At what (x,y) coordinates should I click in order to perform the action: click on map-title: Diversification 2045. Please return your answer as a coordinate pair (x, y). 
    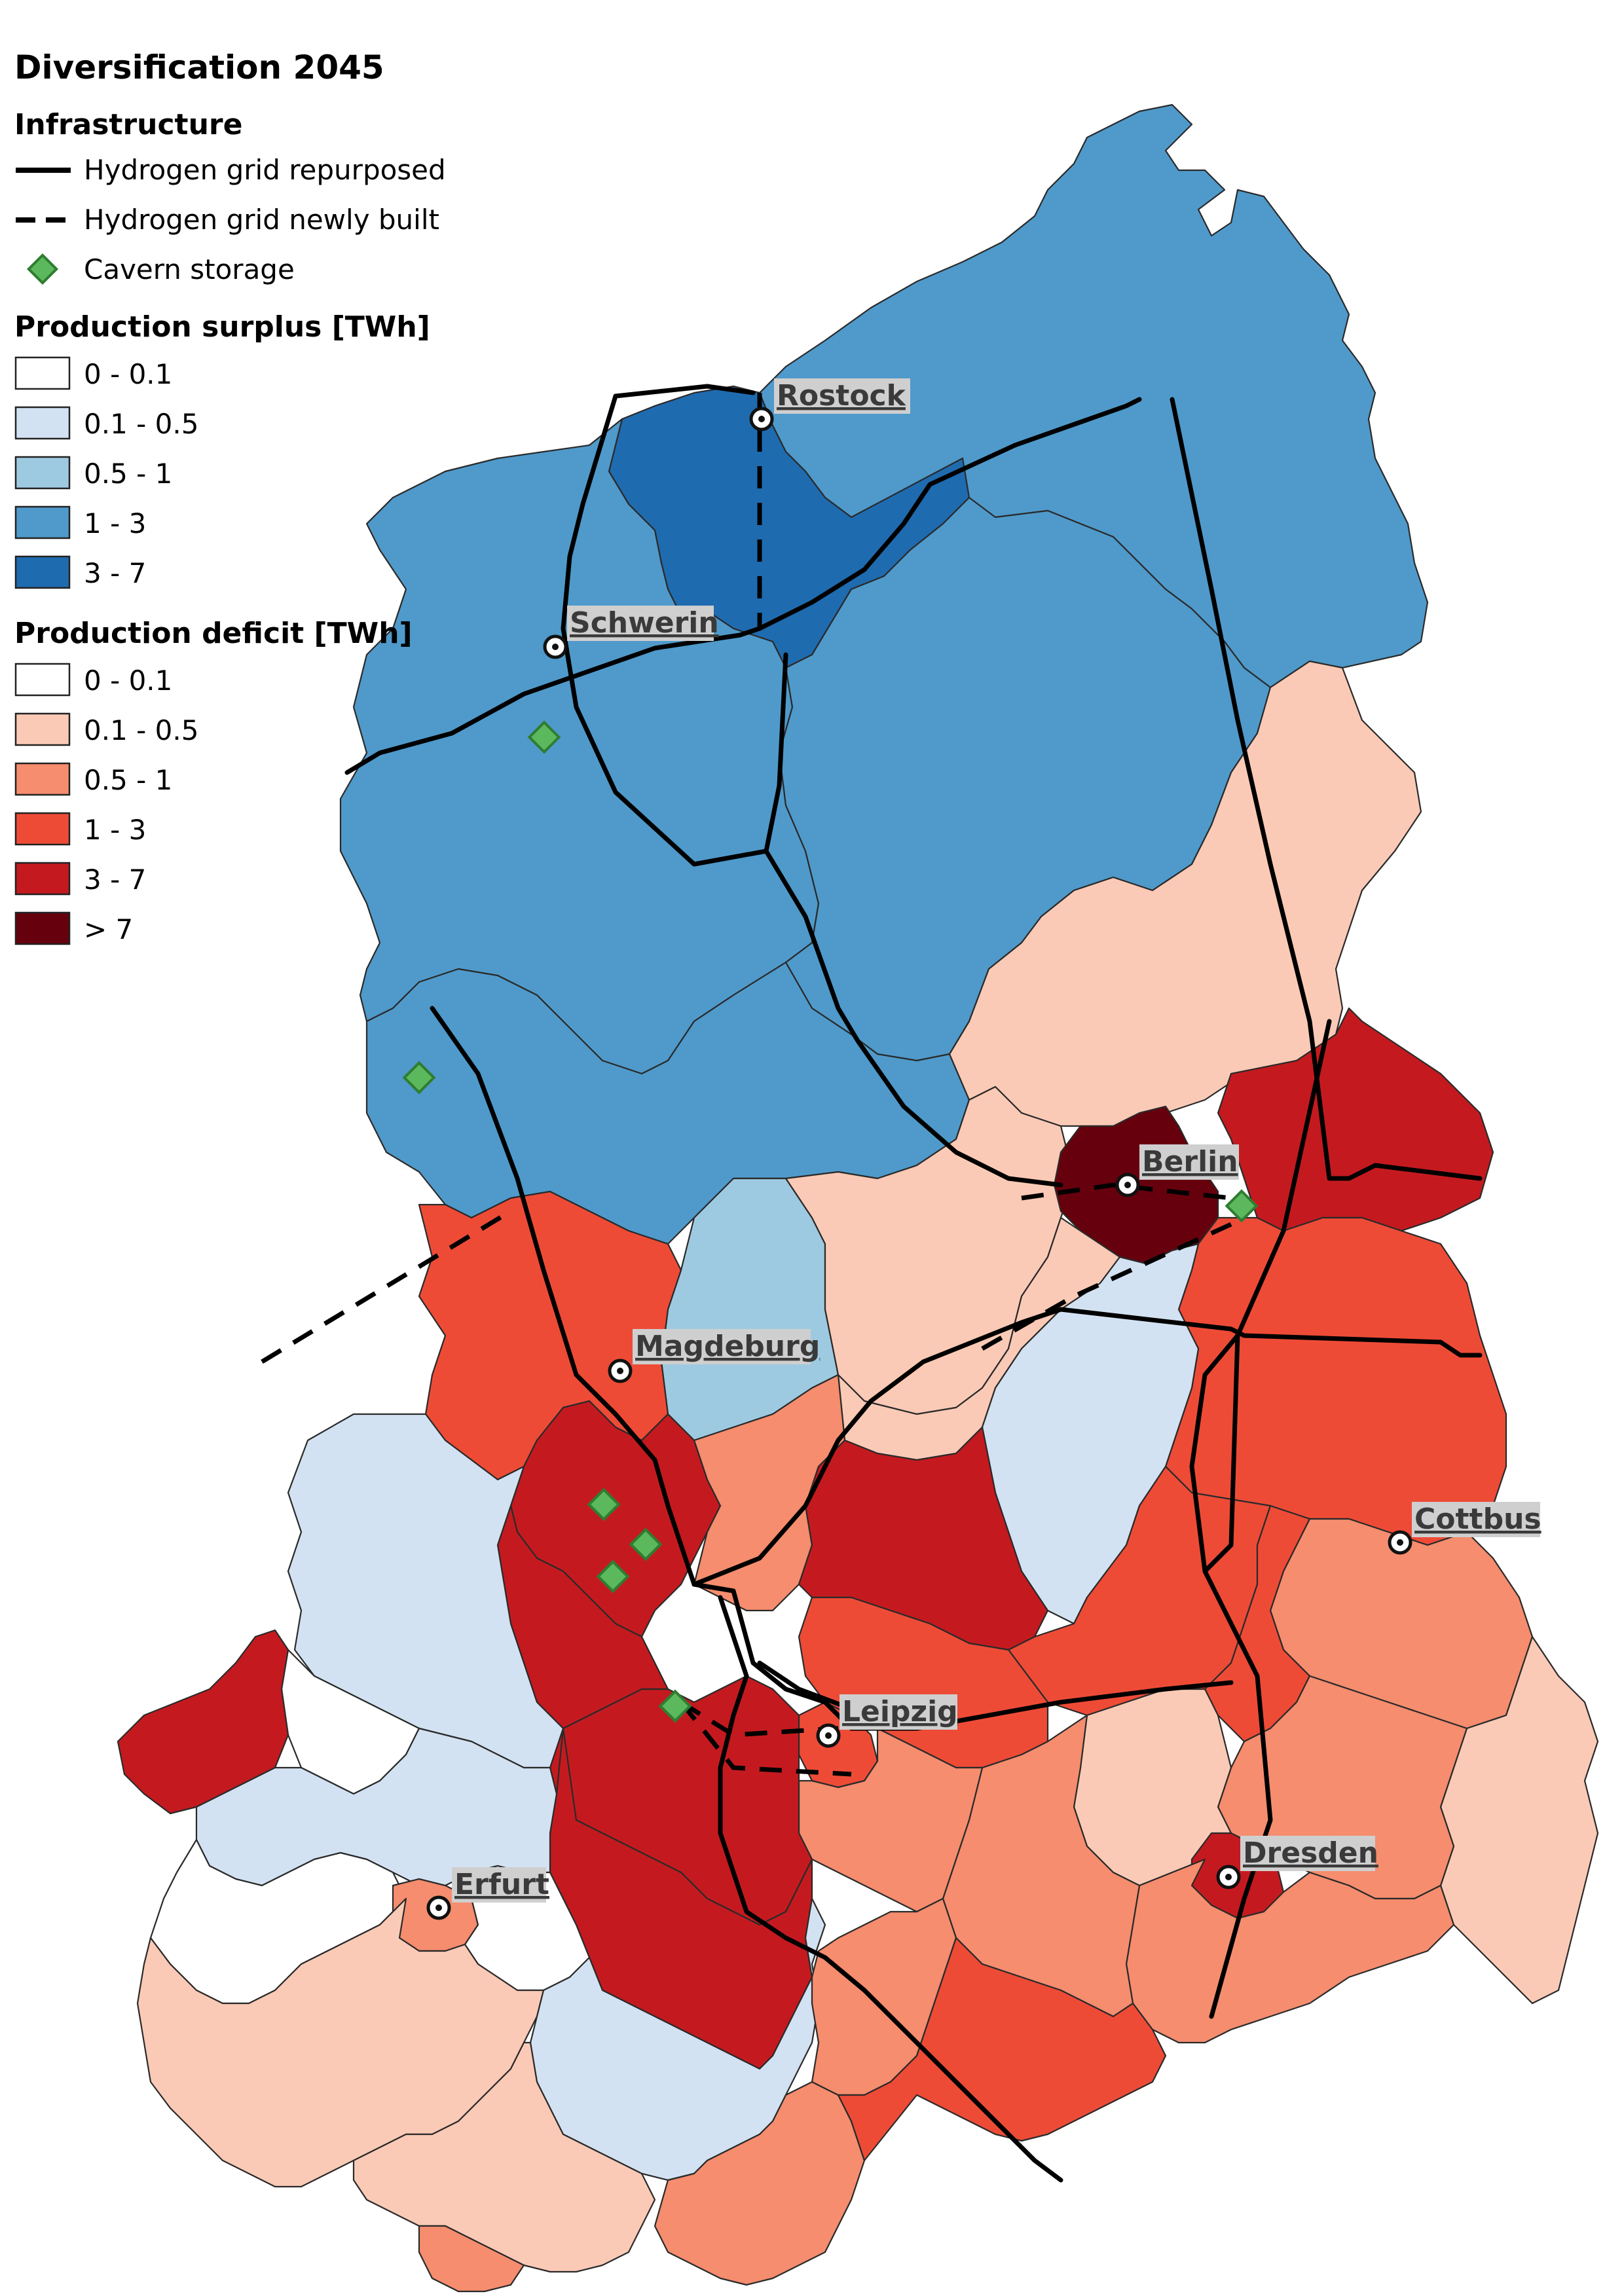
    Looking at the image, I should click on (199, 67).